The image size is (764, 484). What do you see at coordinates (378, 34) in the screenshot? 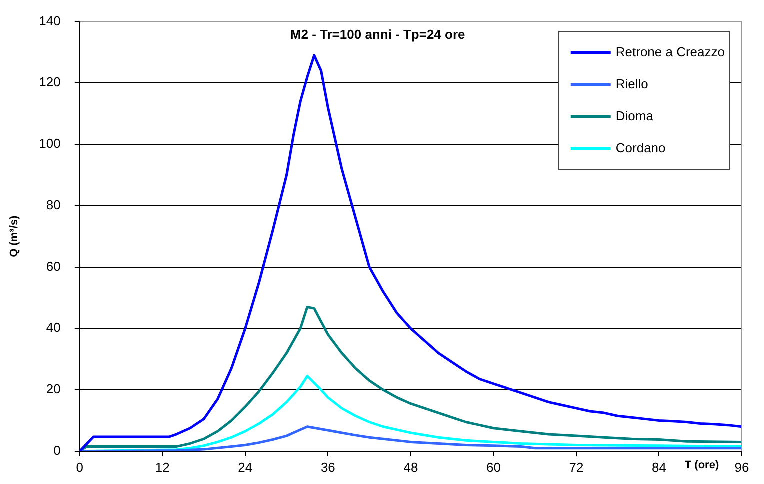
I see `chart-title: M2 - Tr=100 anni - Tp=24 ore` at bounding box center [378, 34].